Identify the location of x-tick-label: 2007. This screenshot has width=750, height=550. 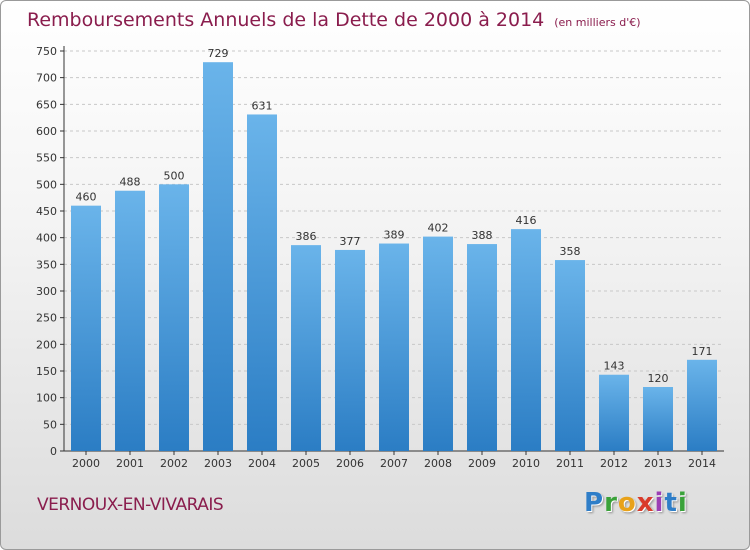
(394, 463).